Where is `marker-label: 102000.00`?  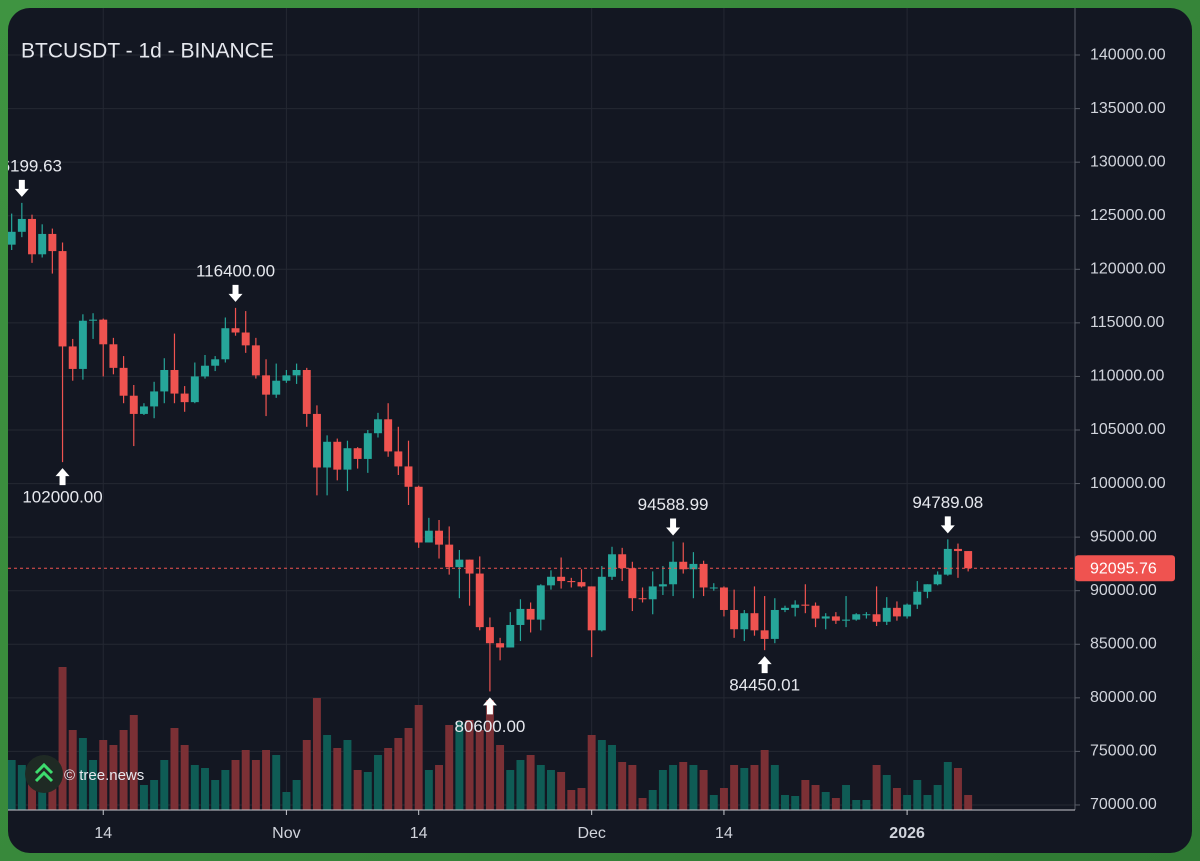
marker-label: 102000.00 is located at coordinates (62, 497).